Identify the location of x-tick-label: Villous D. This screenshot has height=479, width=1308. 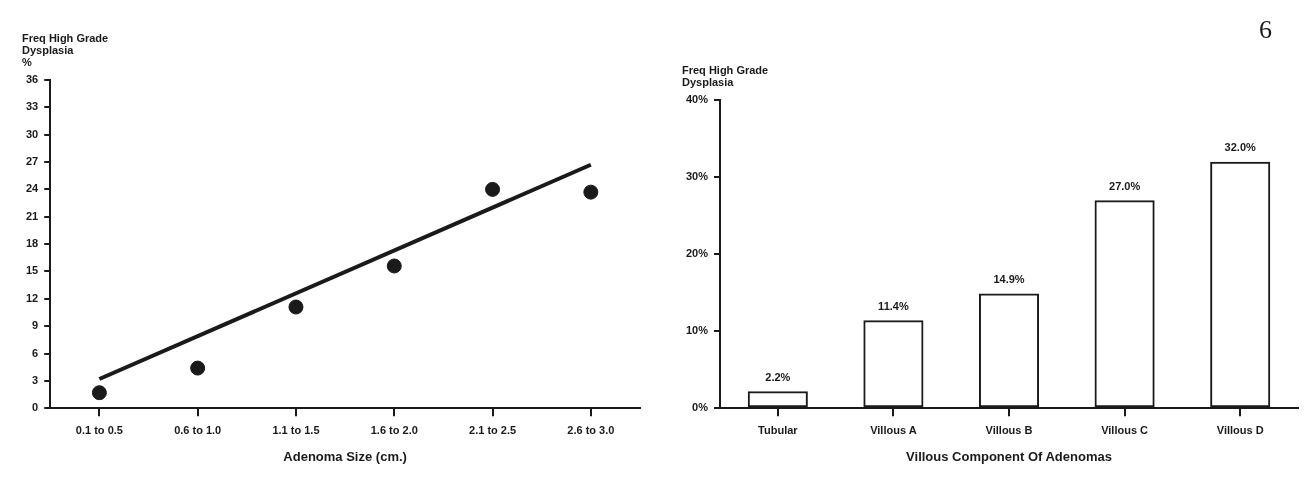
(1240, 429).